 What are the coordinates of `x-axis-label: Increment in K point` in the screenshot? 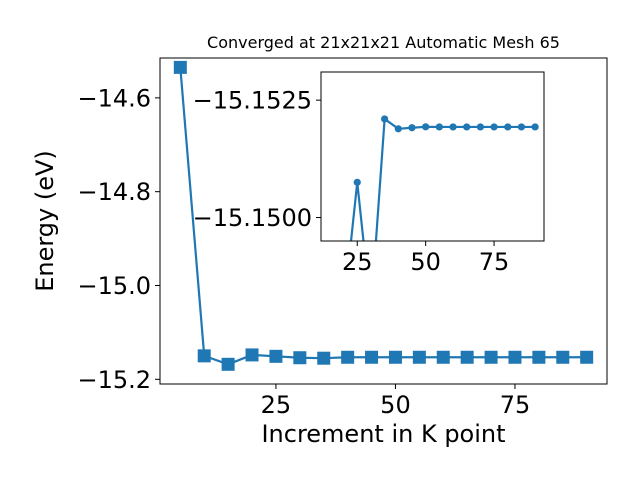 It's located at (383, 434).